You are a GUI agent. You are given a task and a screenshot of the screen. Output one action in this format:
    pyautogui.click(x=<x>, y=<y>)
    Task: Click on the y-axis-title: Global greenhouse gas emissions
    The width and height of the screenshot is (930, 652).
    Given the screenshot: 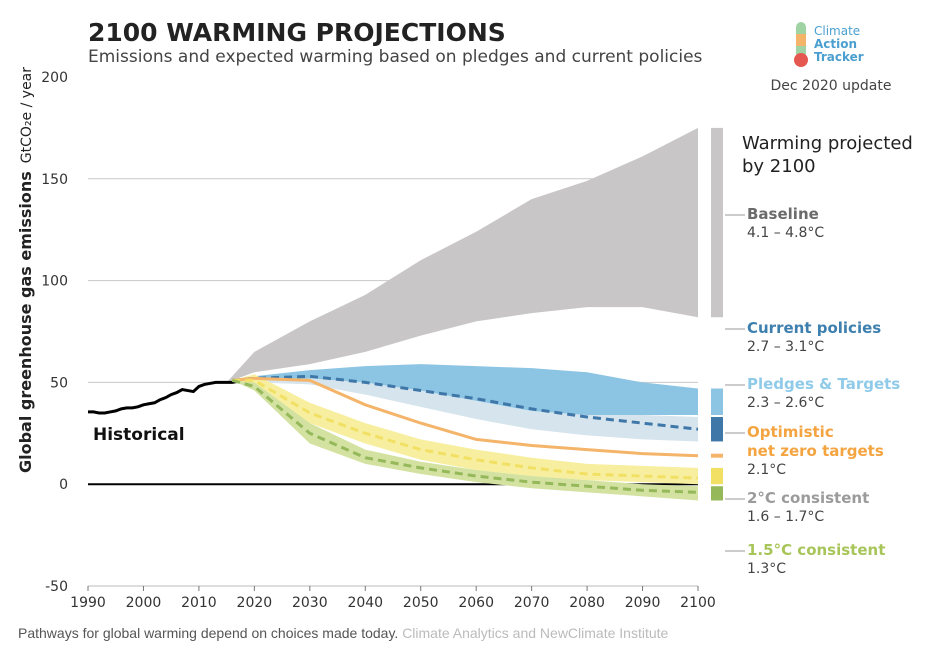 What is the action you would take?
    pyautogui.click(x=25, y=322)
    